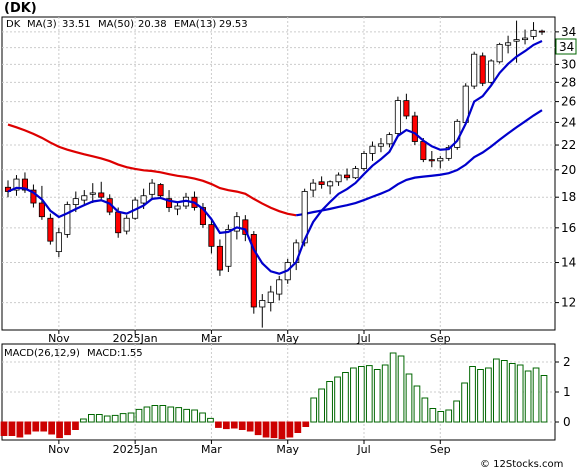  I want to click on ma50-falling-path, so click(152, 170).